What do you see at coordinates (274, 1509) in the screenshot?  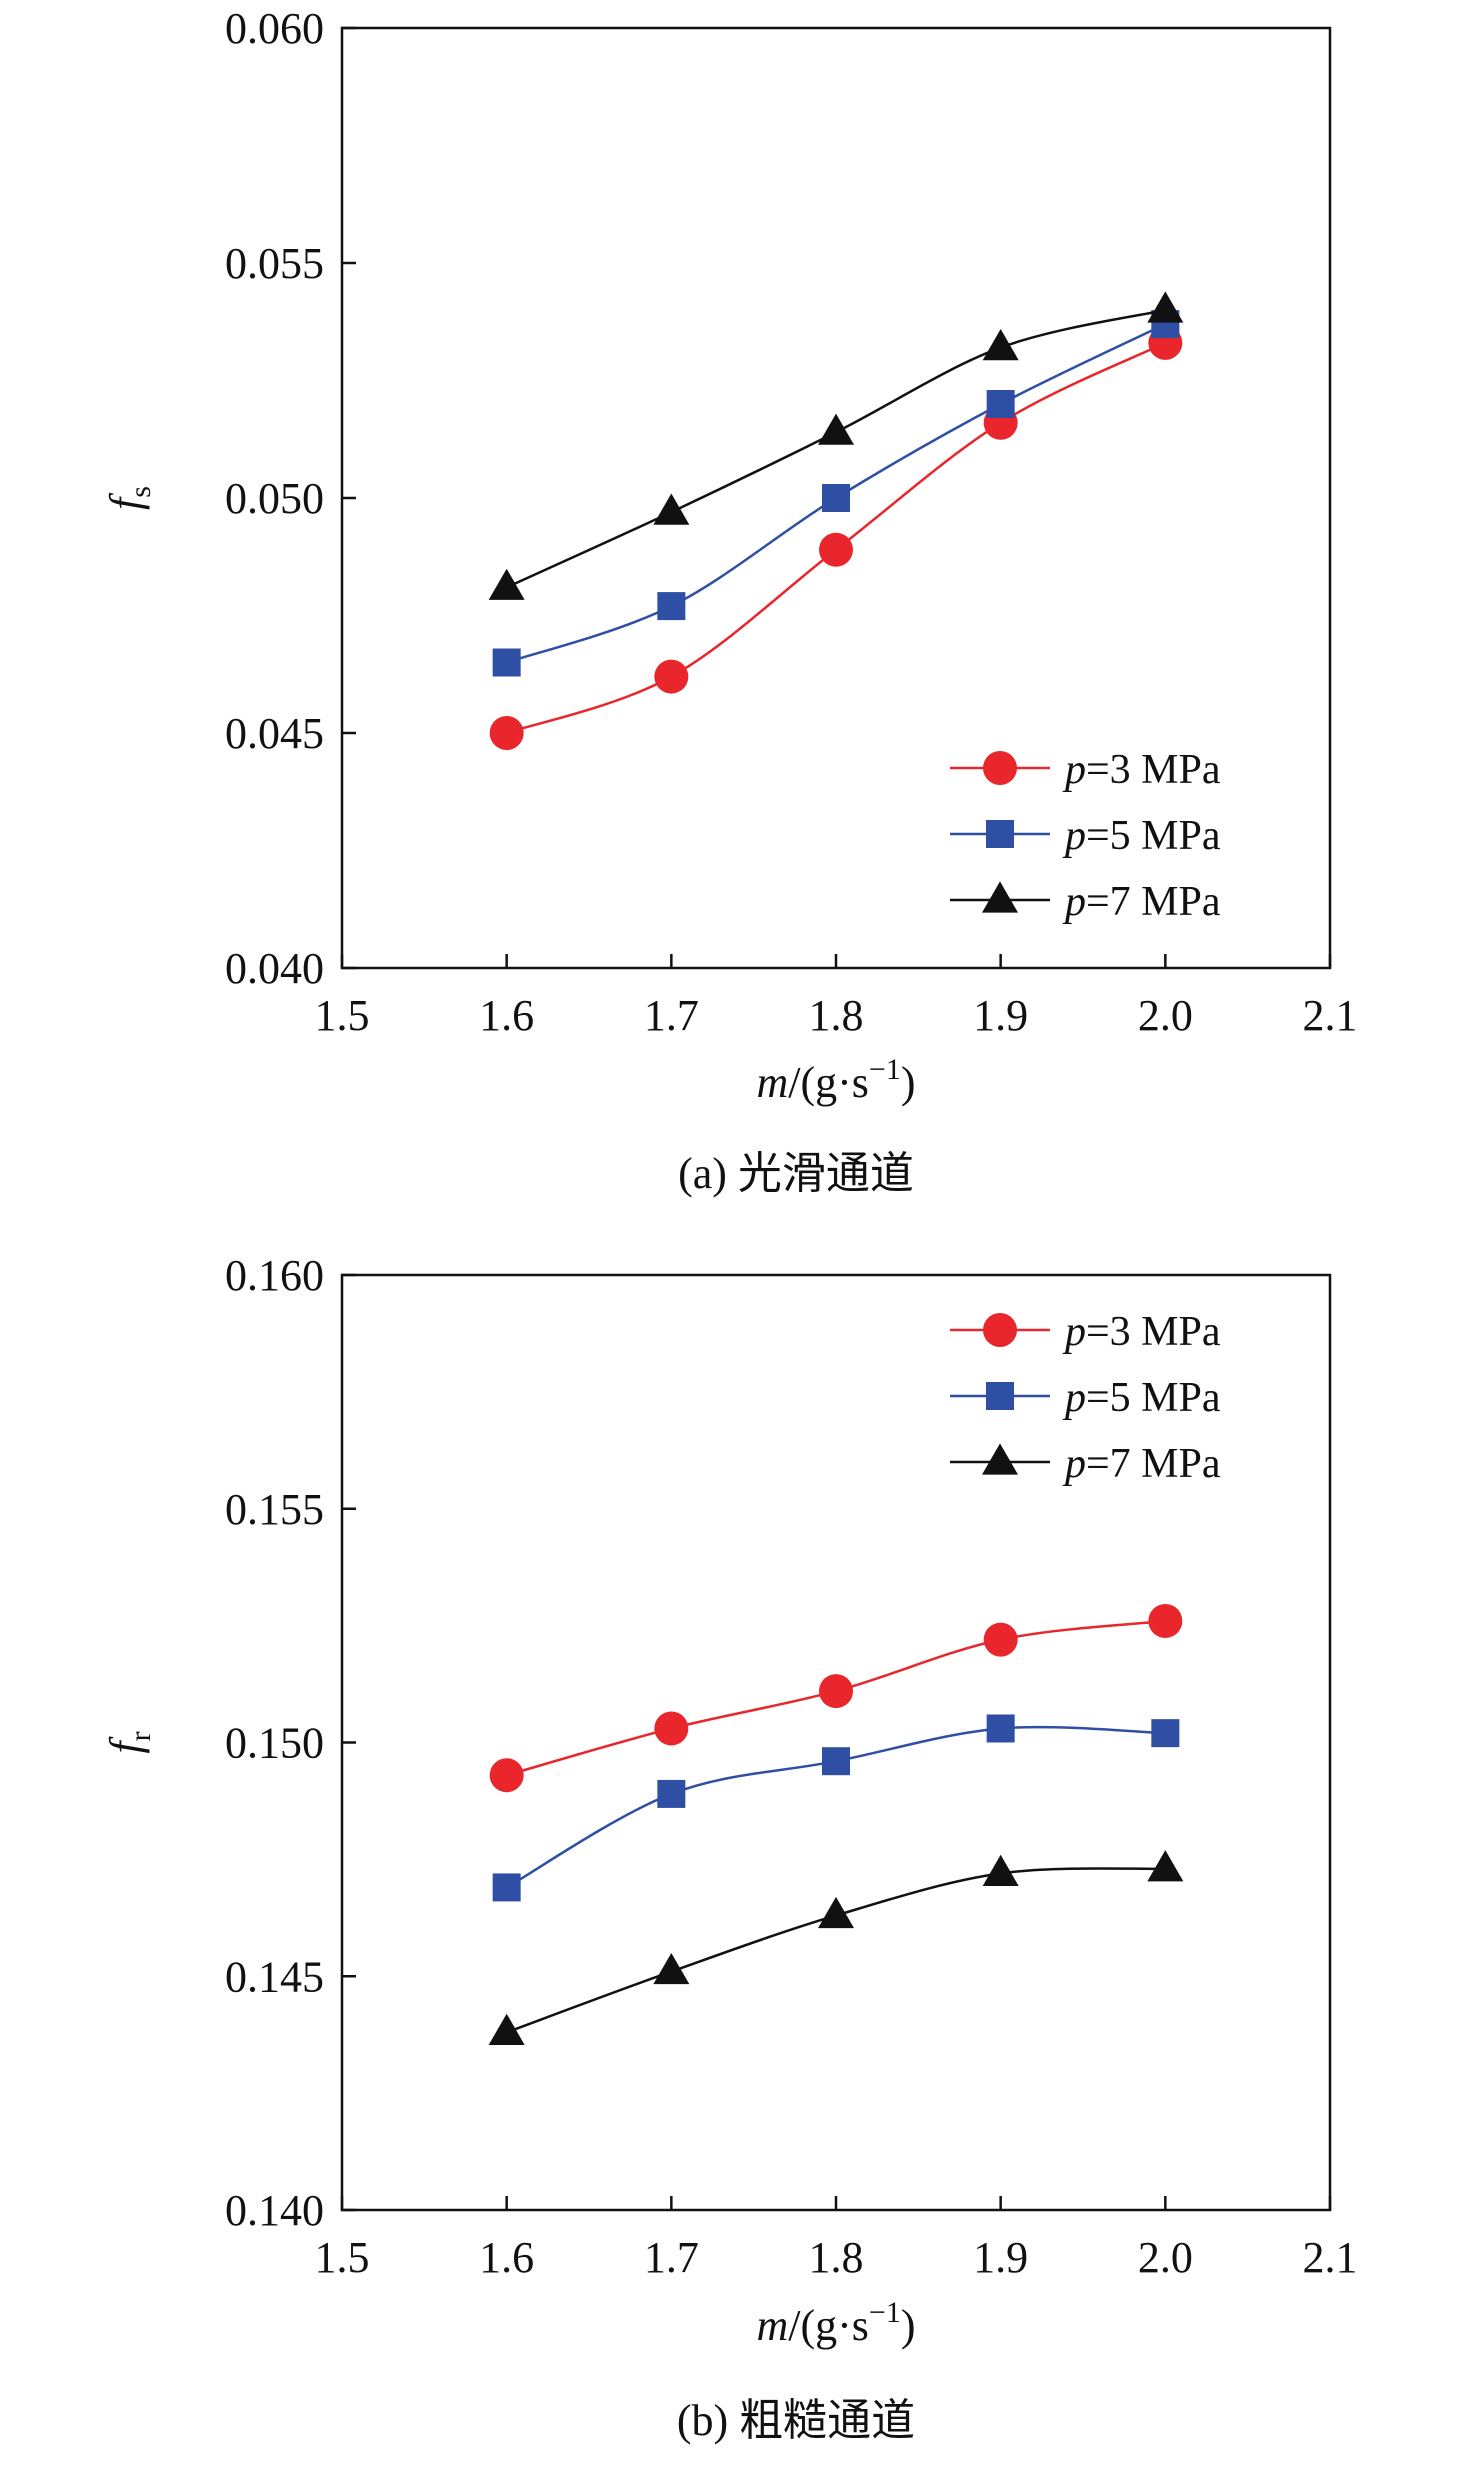 I see `y-tick-label: 0.155` at bounding box center [274, 1509].